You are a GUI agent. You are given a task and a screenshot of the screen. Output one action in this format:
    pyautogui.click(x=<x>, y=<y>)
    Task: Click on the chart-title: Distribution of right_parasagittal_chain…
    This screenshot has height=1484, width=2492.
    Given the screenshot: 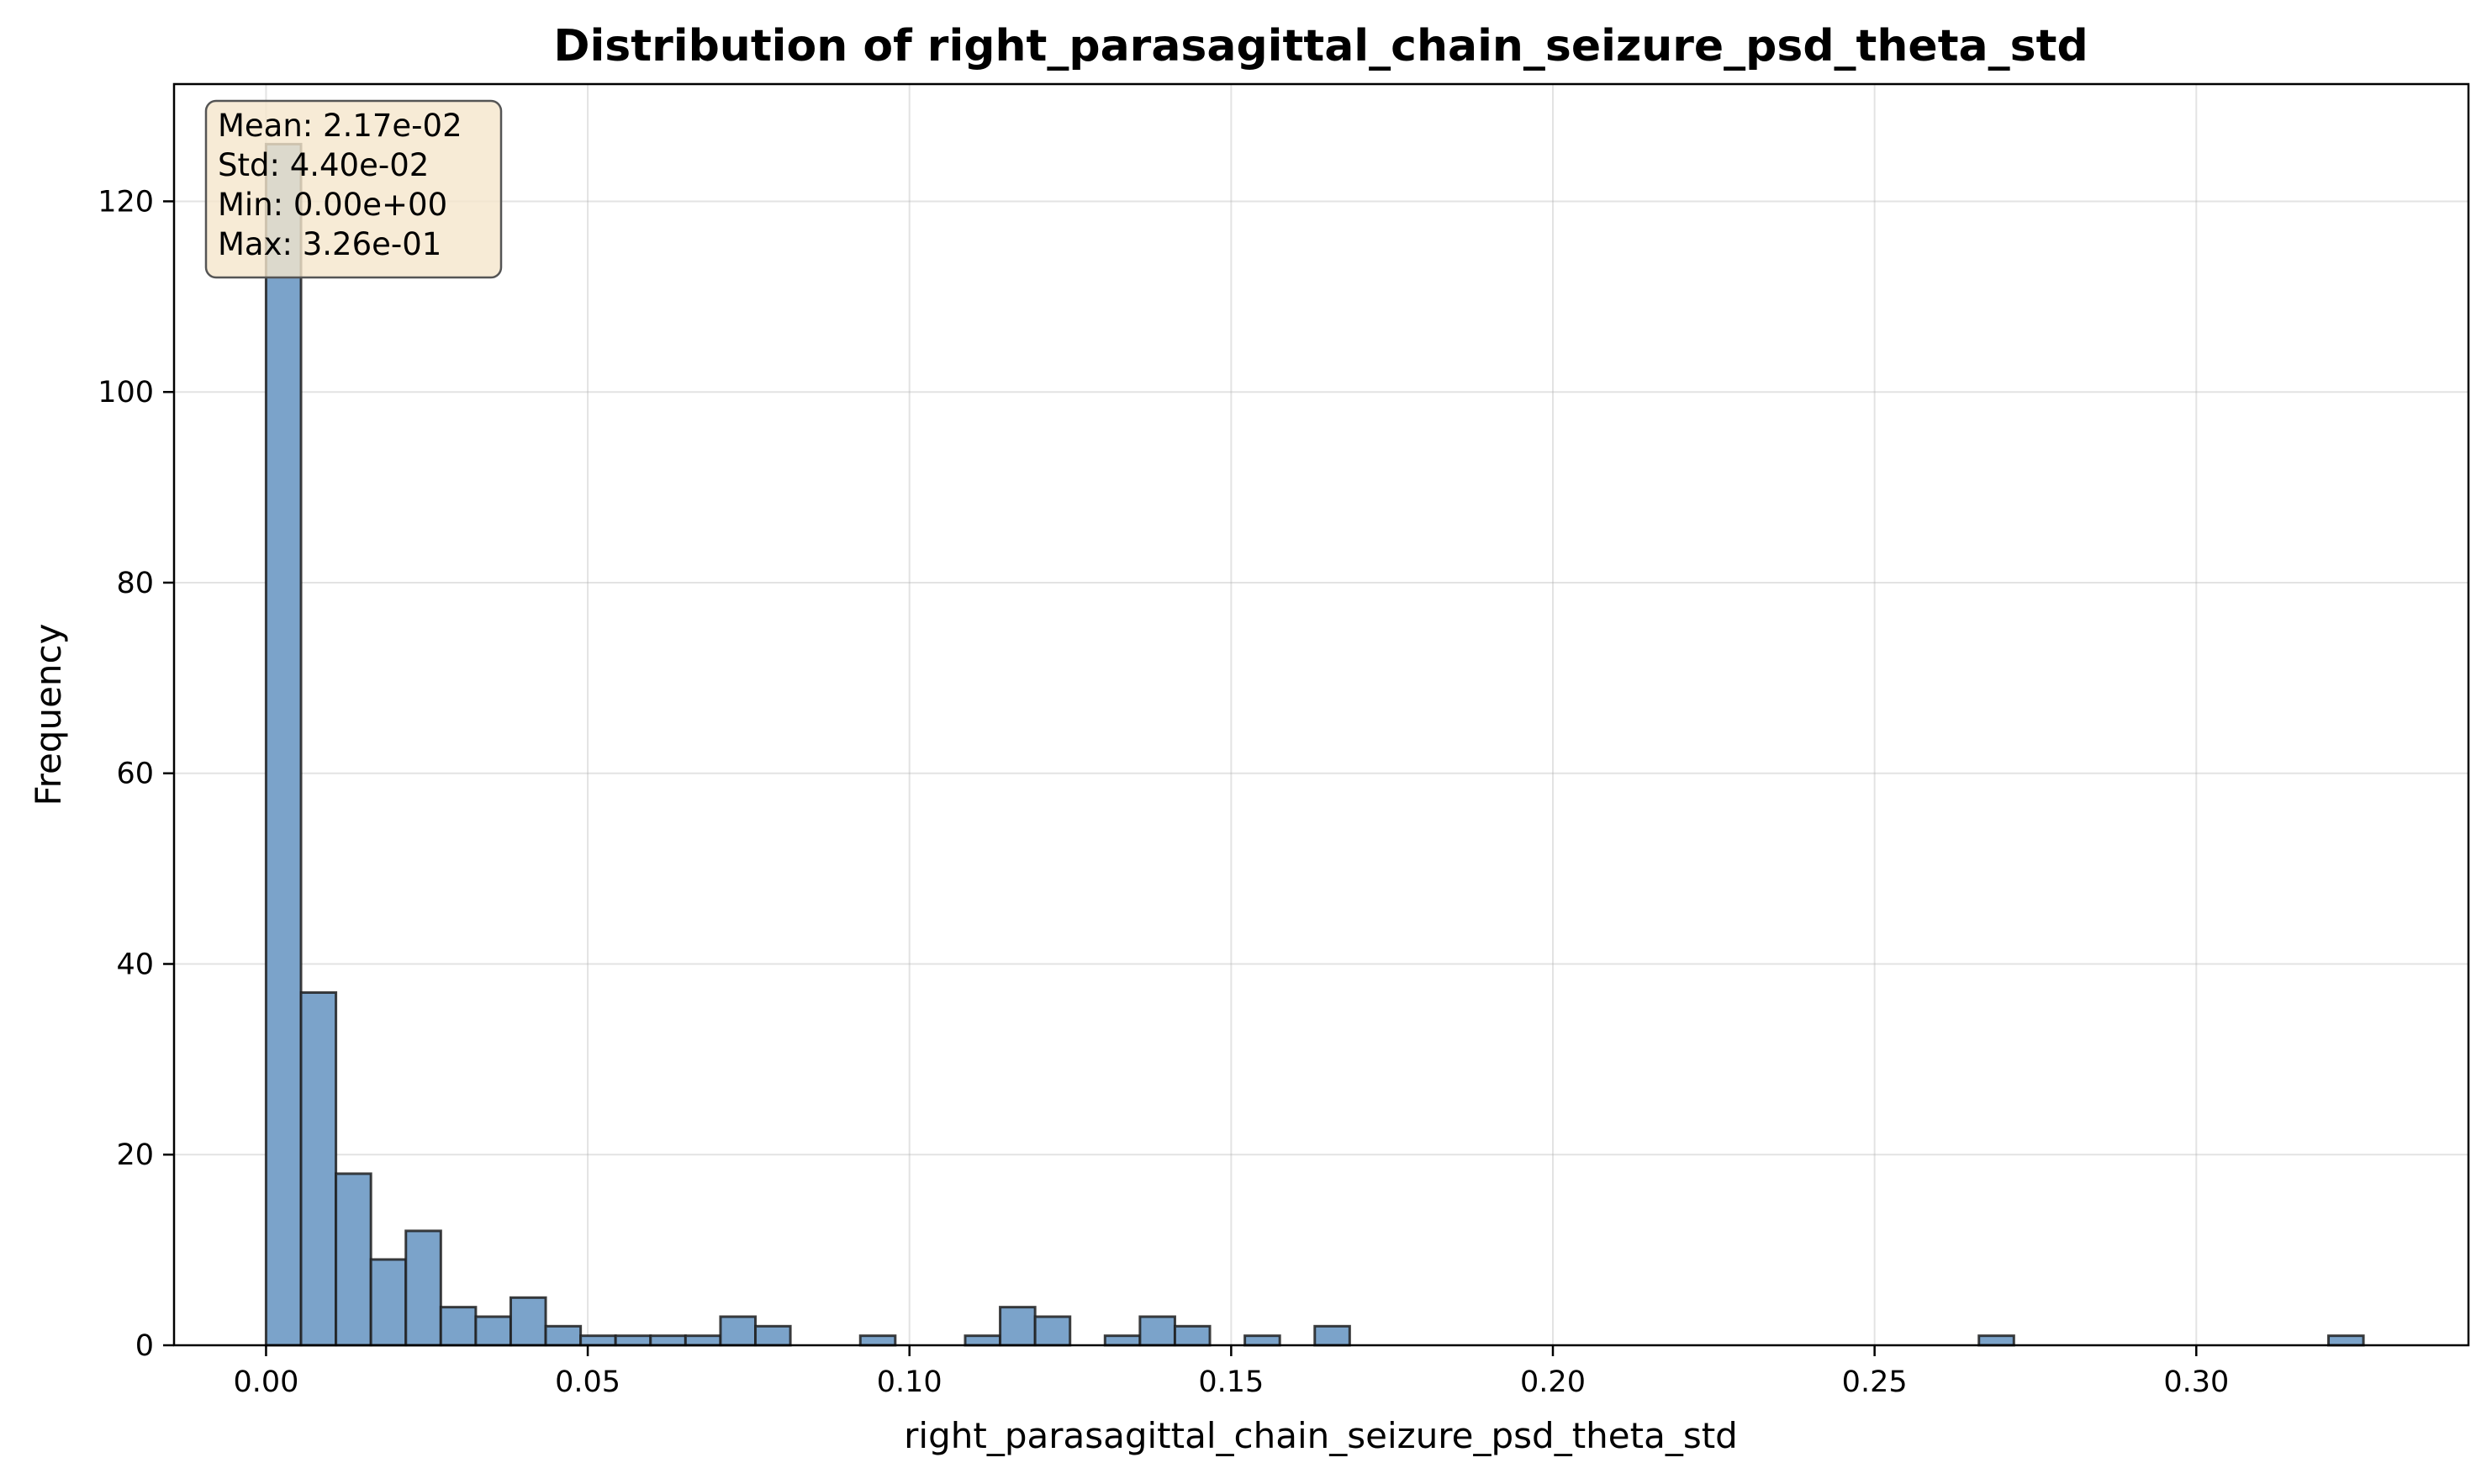 What is the action you would take?
    pyautogui.click(x=1320, y=46)
    